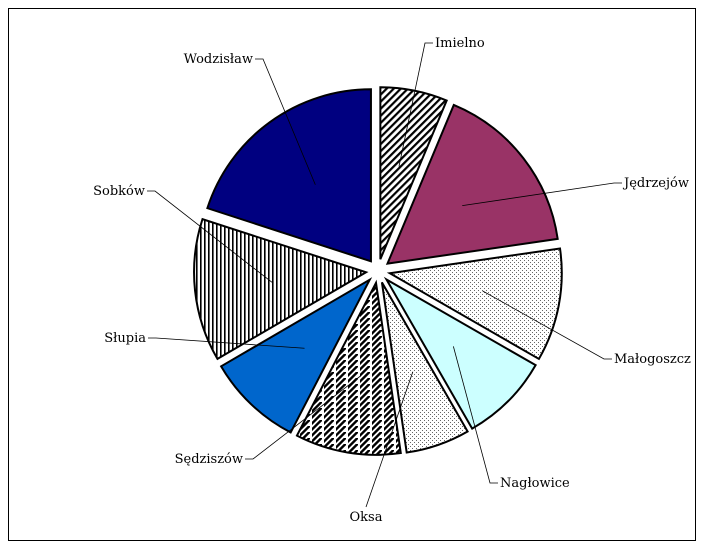  I want to click on pie-slice-wodzisław, so click(289, 175).